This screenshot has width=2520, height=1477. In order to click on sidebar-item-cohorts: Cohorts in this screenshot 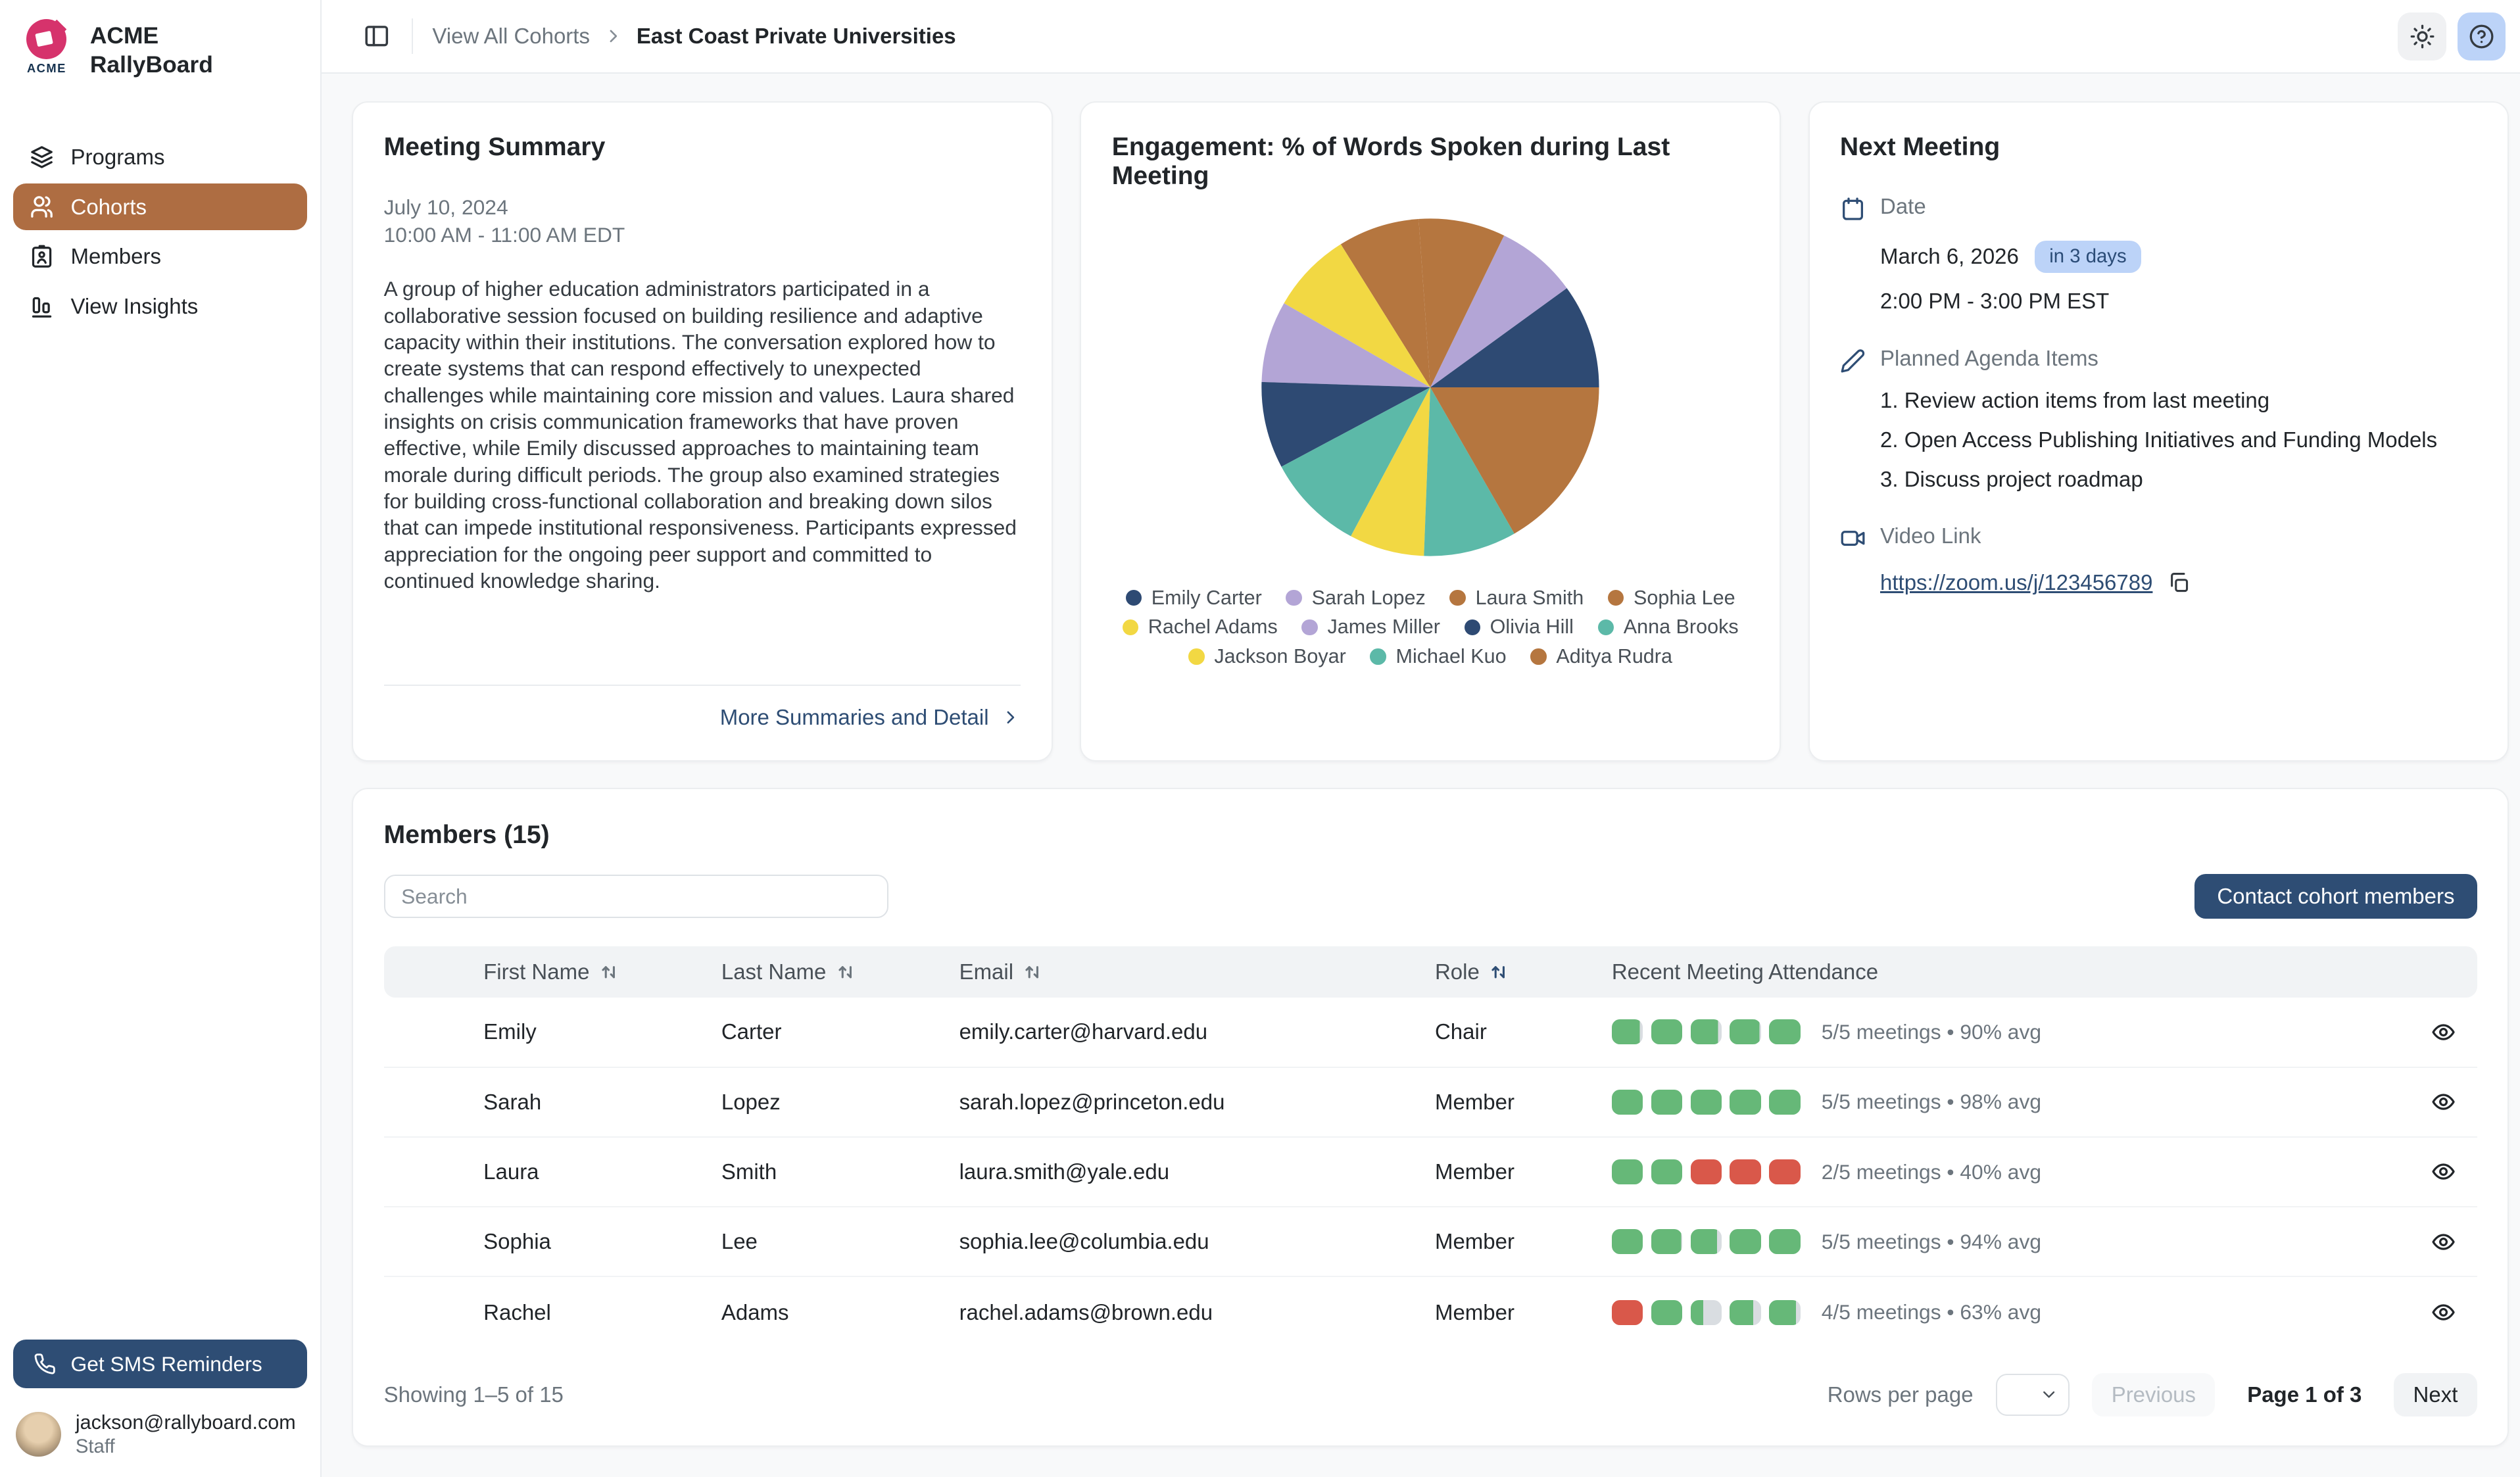, I will do `click(160, 207)`.